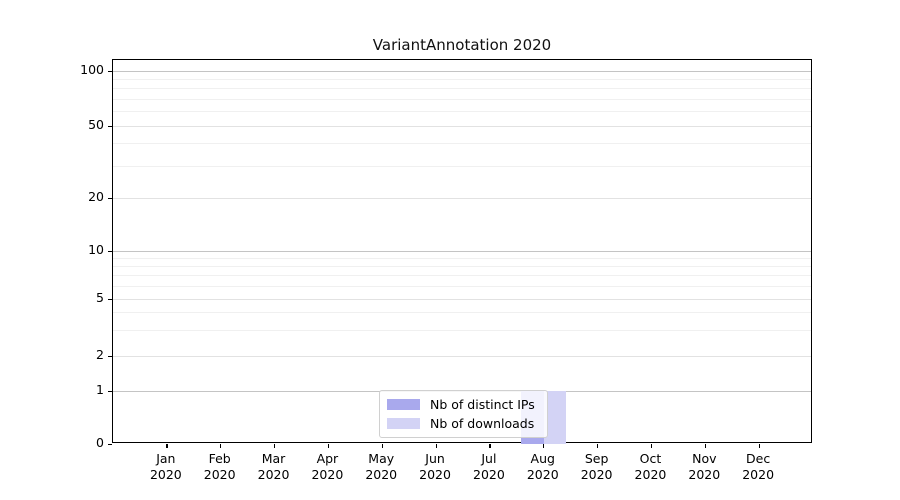 This screenshot has height=500, width=900. I want to click on x-tick-label: Aug 2020, so click(542, 466).